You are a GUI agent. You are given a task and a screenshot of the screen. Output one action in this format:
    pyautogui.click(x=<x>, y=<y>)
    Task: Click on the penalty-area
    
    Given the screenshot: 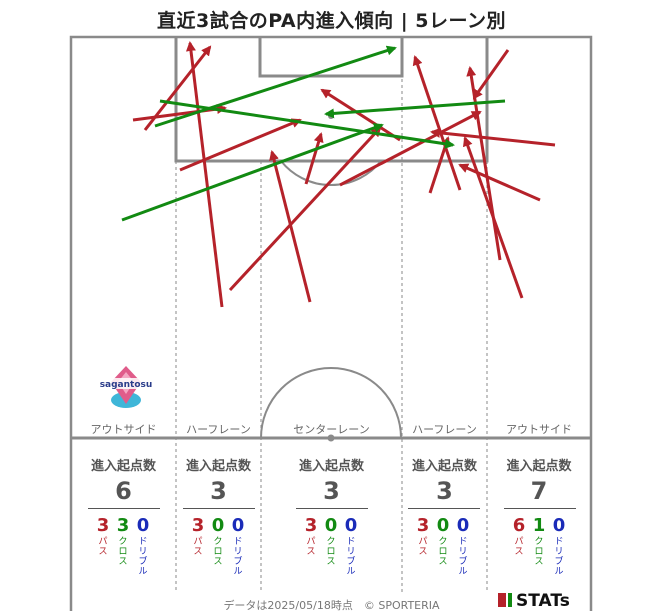 What is the action you would take?
    pyautogui.click(x=331, y=100)
    